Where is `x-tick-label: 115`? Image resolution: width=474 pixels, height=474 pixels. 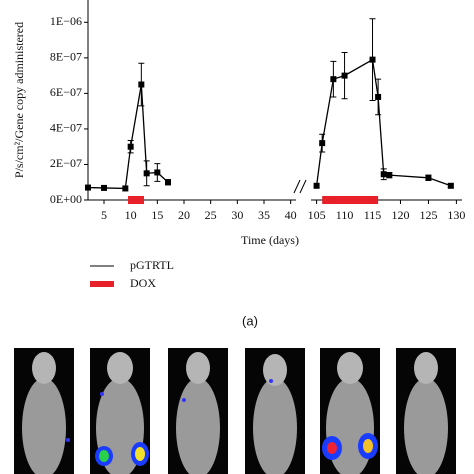 x-tick-label: 115 is located at coordinates (373, 215).